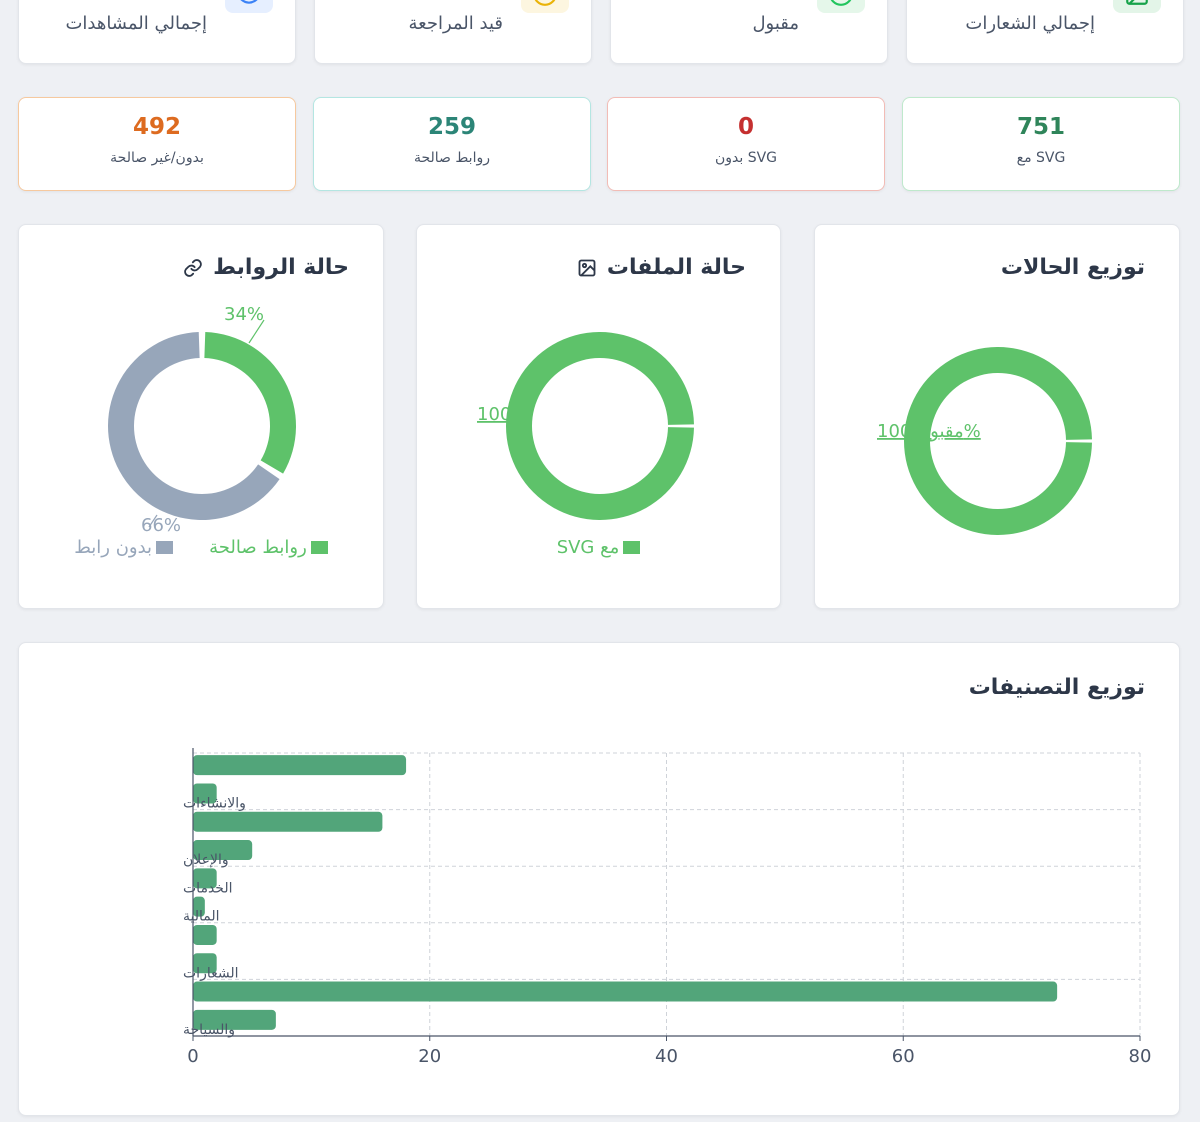  I want to click on stat-card-under-review: قيد المراجعة, so click(453, 32).